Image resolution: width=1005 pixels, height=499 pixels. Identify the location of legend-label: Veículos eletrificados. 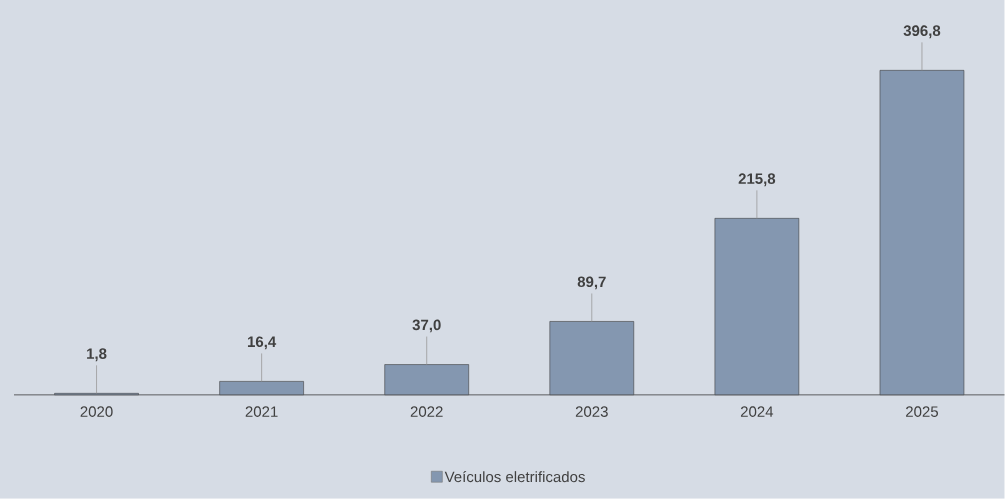
(514, 477).